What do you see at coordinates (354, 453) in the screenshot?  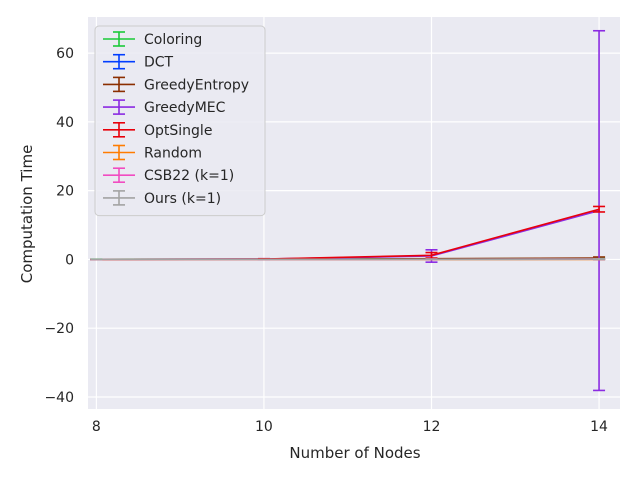 I see `x-axis-label: Number of Nodes` at bounding box center [354, 453].